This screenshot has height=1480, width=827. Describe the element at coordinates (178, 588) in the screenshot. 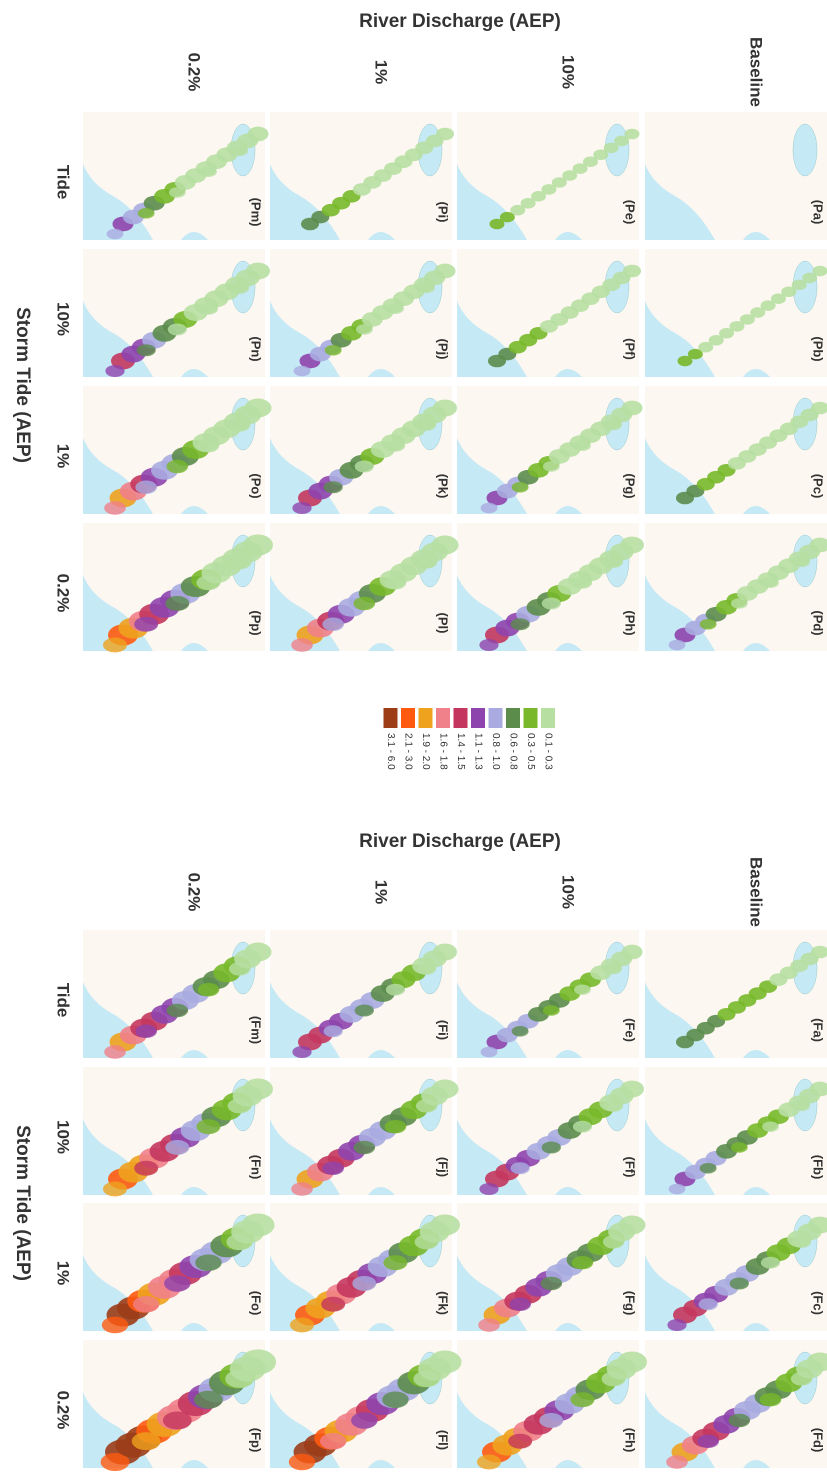

I see `map-panel: (Pp)` at that location.